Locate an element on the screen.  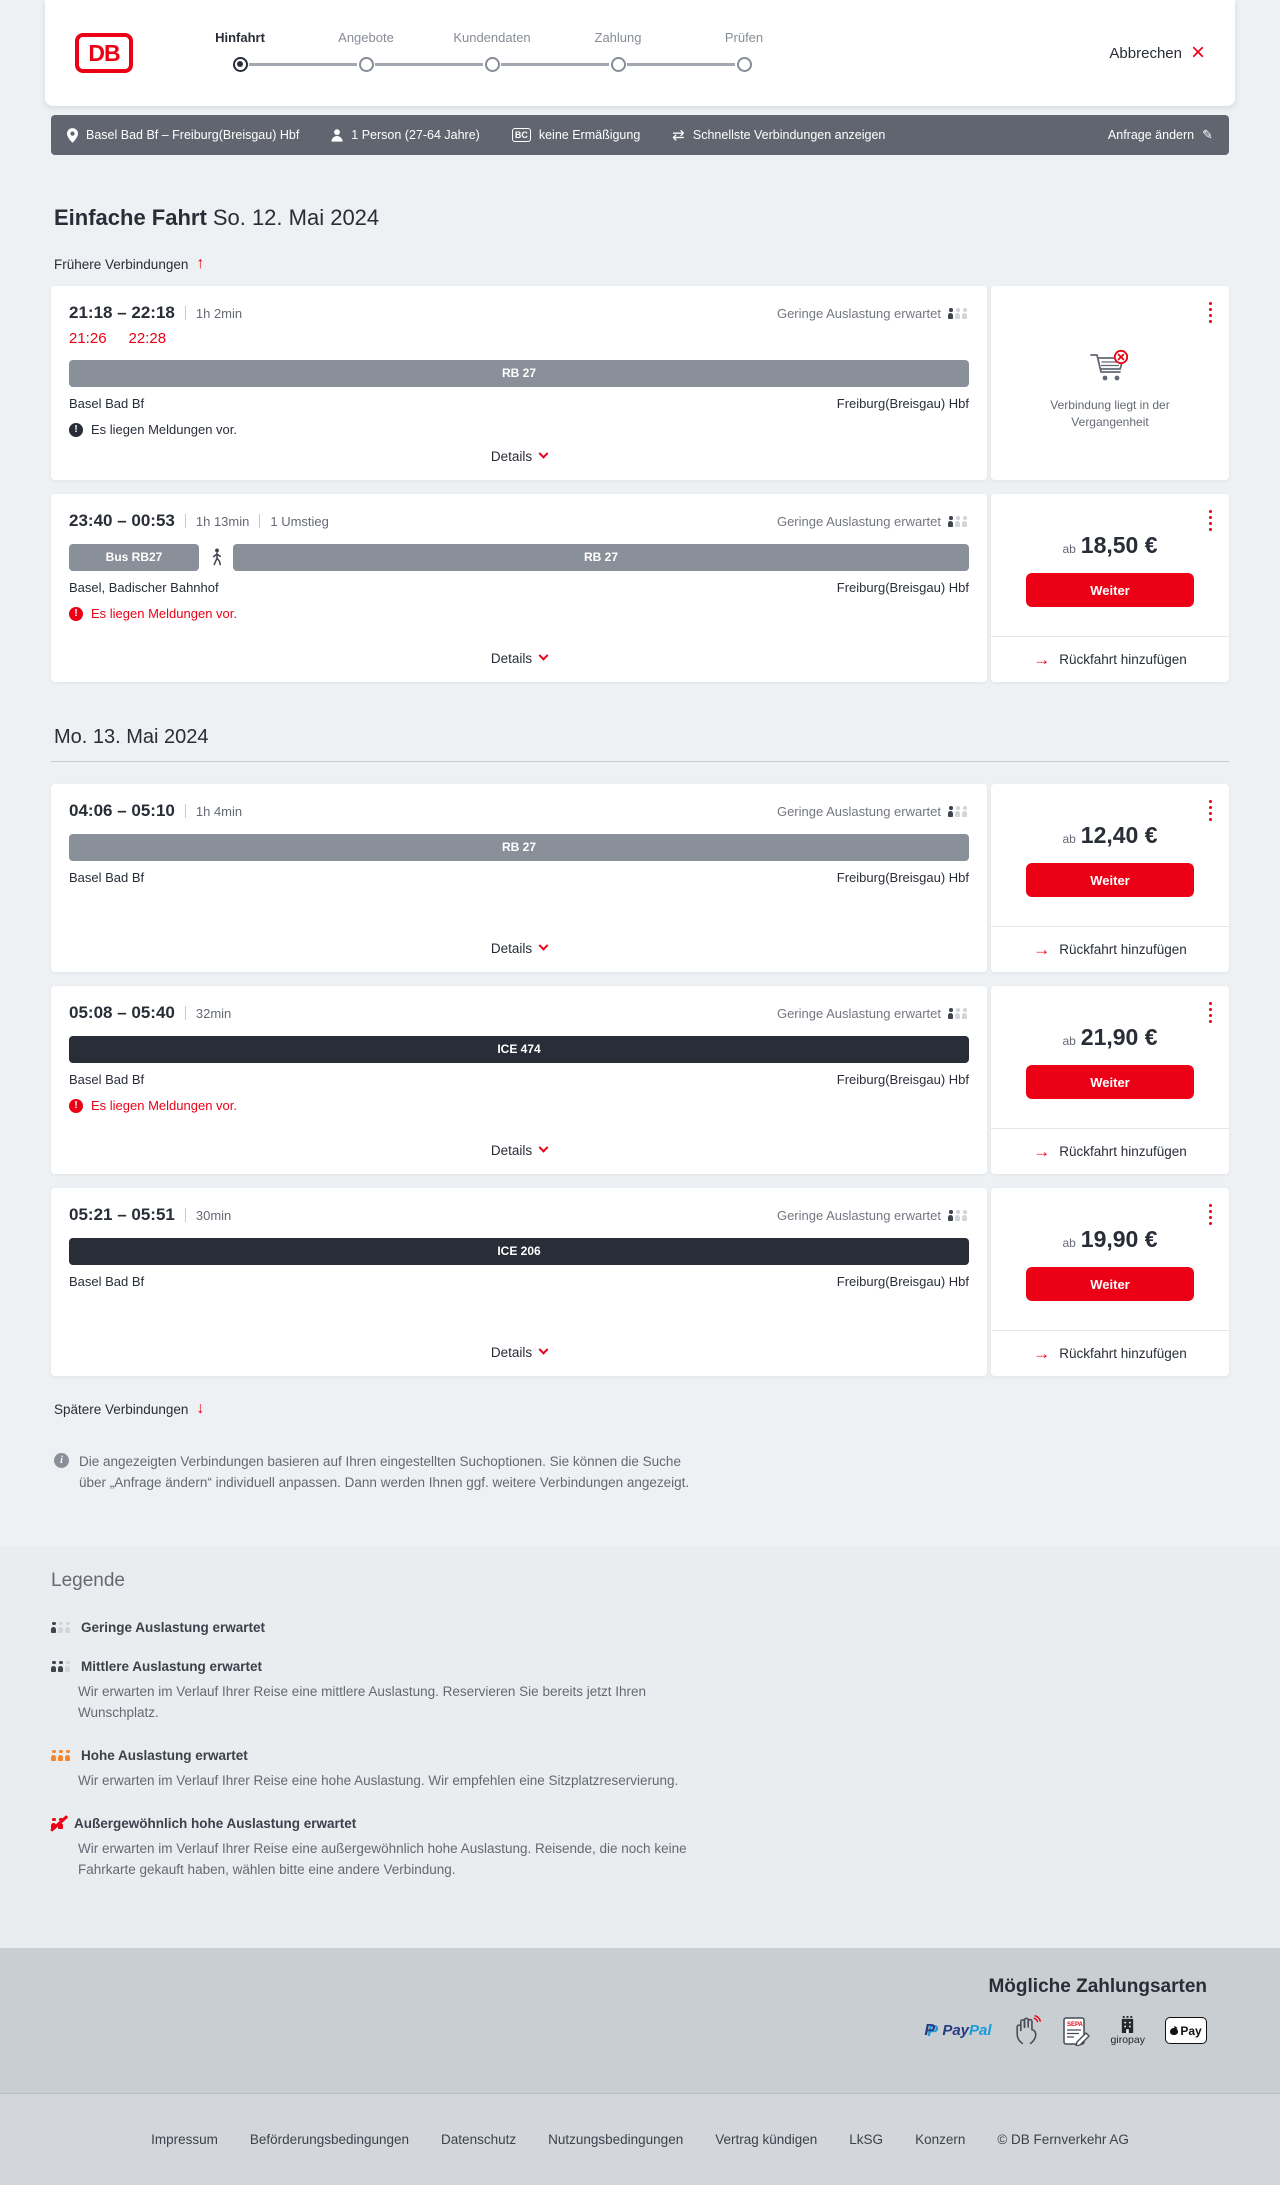
later-connections-button: Spätere Verbindungen ↓ is located at coordinates (129, 1408).